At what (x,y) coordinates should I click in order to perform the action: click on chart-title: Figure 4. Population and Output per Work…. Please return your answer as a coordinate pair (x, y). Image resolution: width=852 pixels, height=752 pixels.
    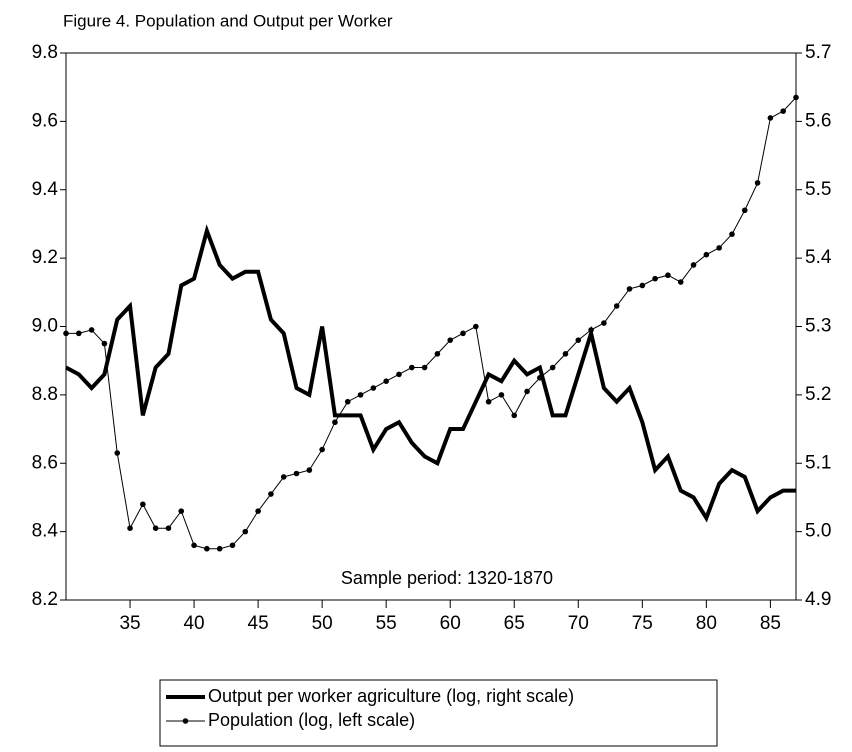
    Looking at the image, I should click on (228, 20).